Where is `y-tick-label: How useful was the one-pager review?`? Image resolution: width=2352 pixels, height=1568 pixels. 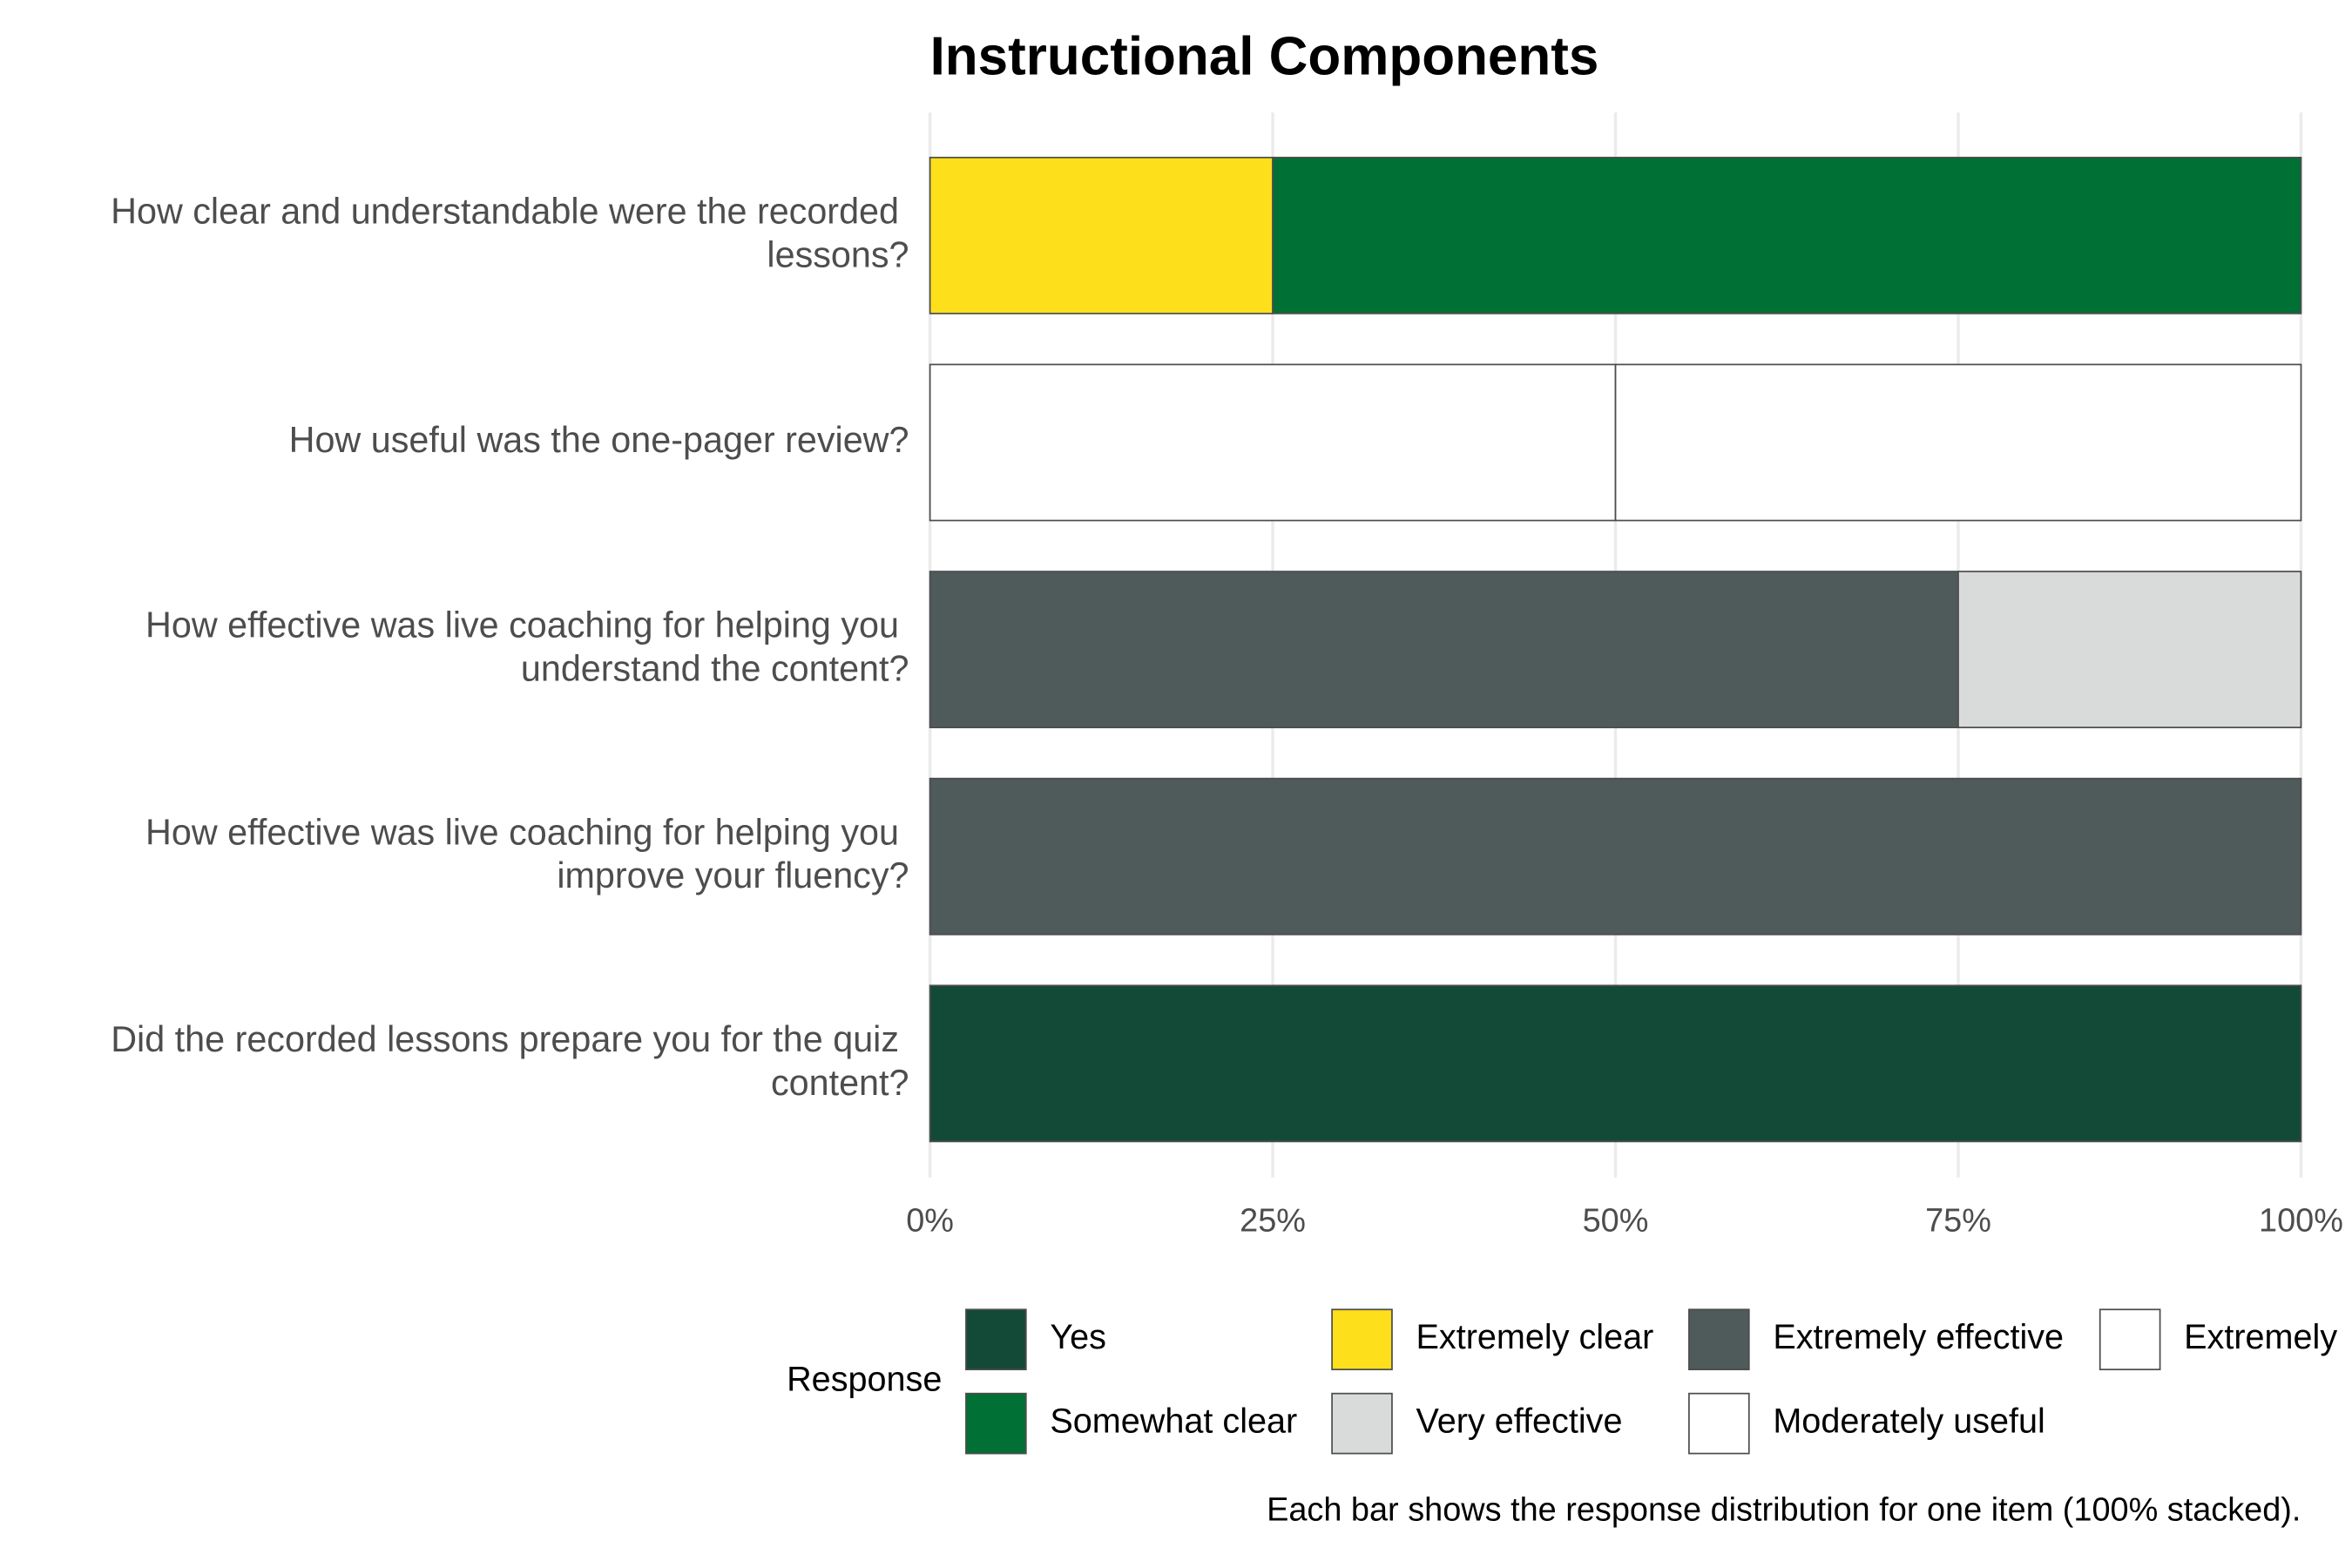
y-tick-label: How useful was the one-pager review? is located at coordinates (599, 440).